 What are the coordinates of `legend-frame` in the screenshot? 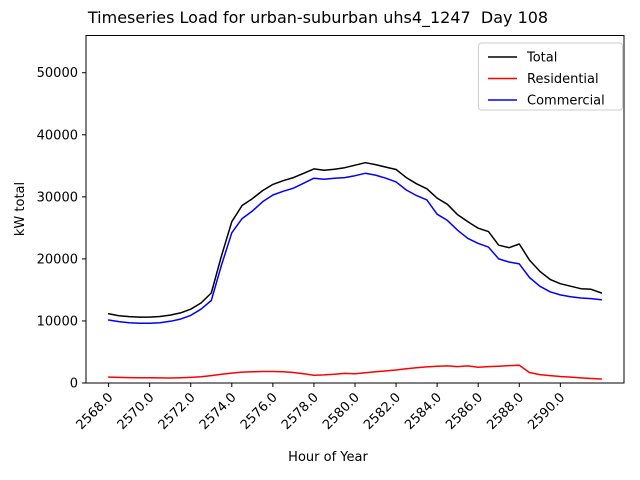 It's located at (550, 76).